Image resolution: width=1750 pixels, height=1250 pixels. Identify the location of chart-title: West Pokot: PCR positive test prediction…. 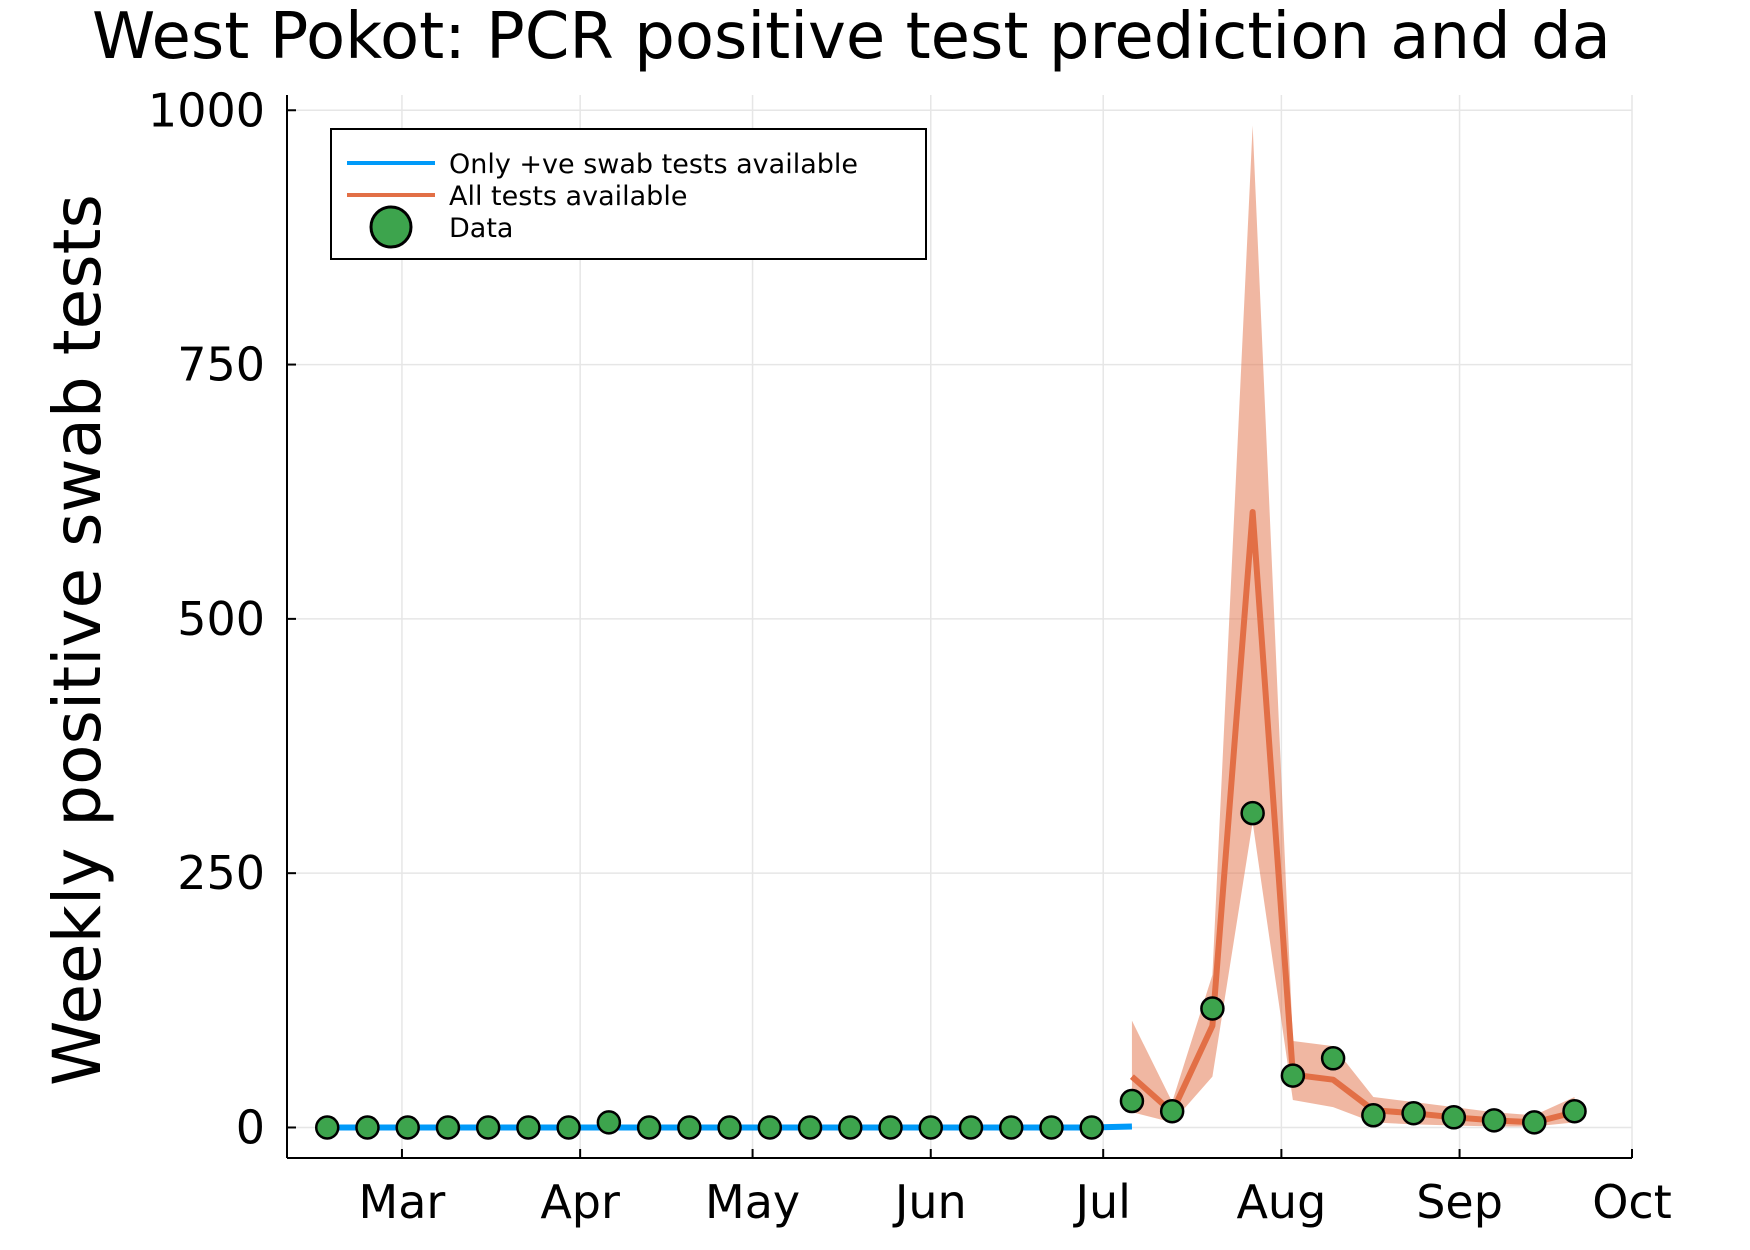
(851, 37).